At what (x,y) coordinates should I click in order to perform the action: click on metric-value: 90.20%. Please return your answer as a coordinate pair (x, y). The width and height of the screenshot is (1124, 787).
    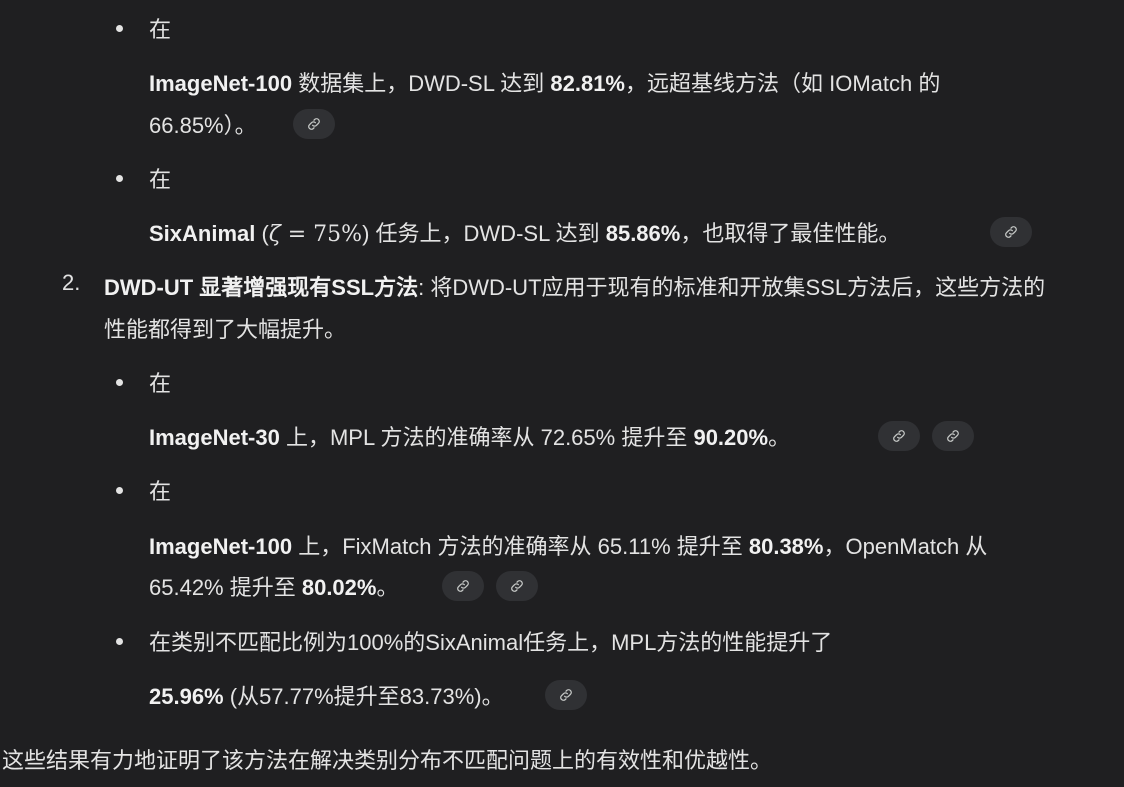
    Looking at the image, I should click on (731, 437).